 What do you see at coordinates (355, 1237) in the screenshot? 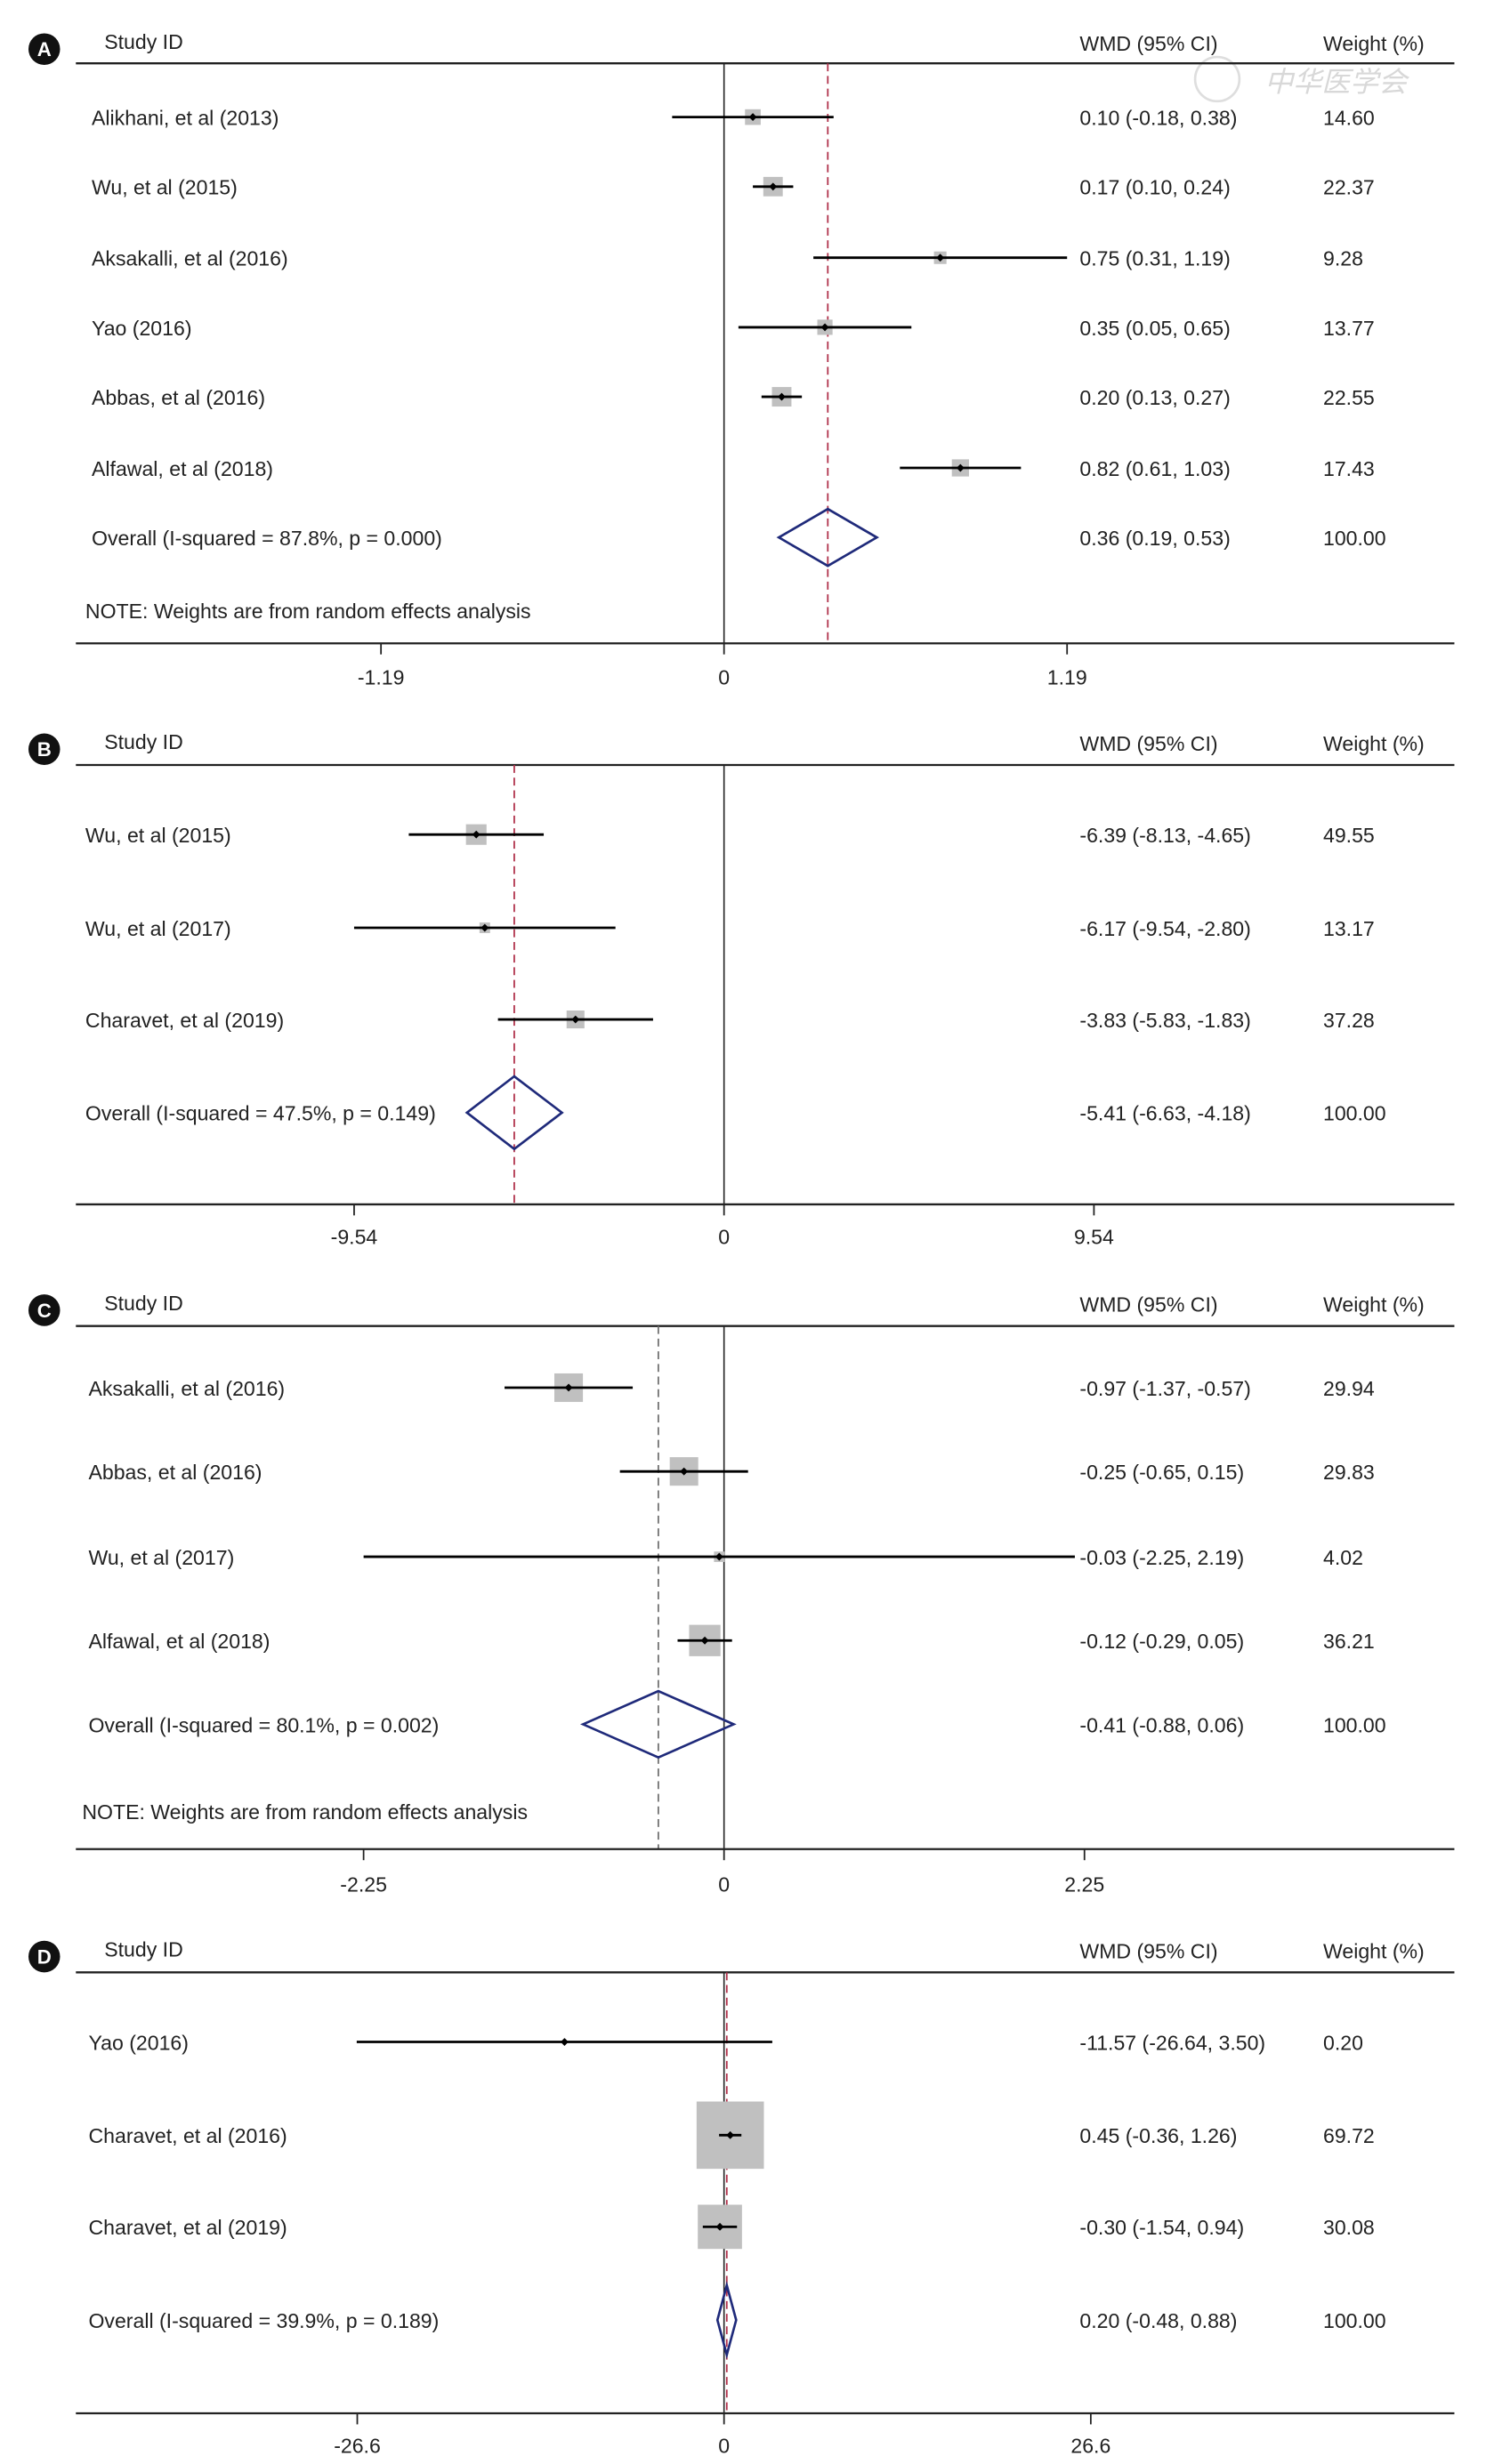
I see `x-tick-label: -9.54` at bounding box center [355, 1237].